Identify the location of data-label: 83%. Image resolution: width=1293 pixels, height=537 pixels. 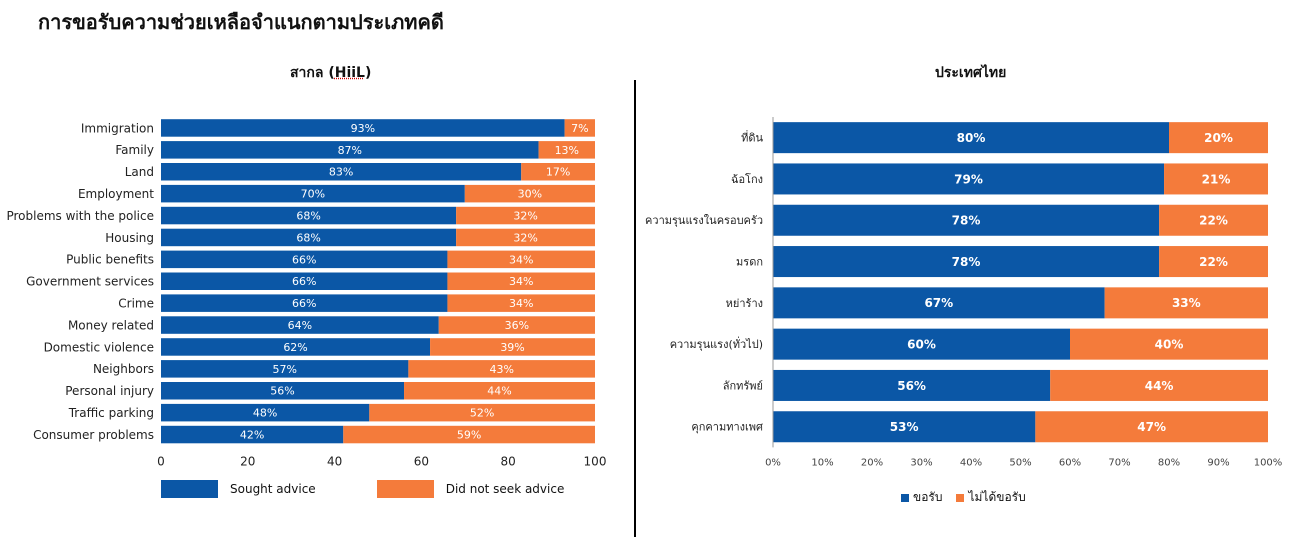
(341, 172).